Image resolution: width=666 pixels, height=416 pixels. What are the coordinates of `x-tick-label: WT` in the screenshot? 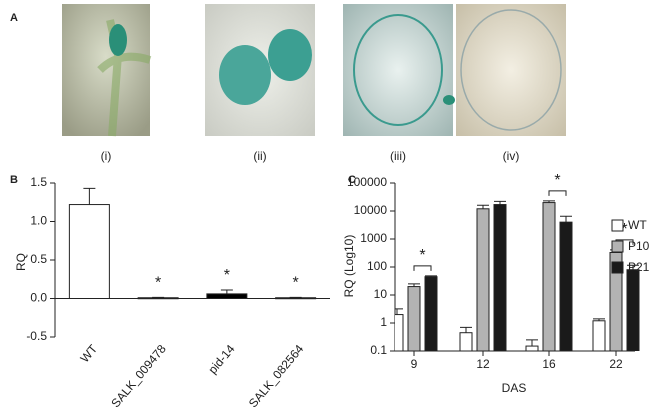 It's located at (88, 353).